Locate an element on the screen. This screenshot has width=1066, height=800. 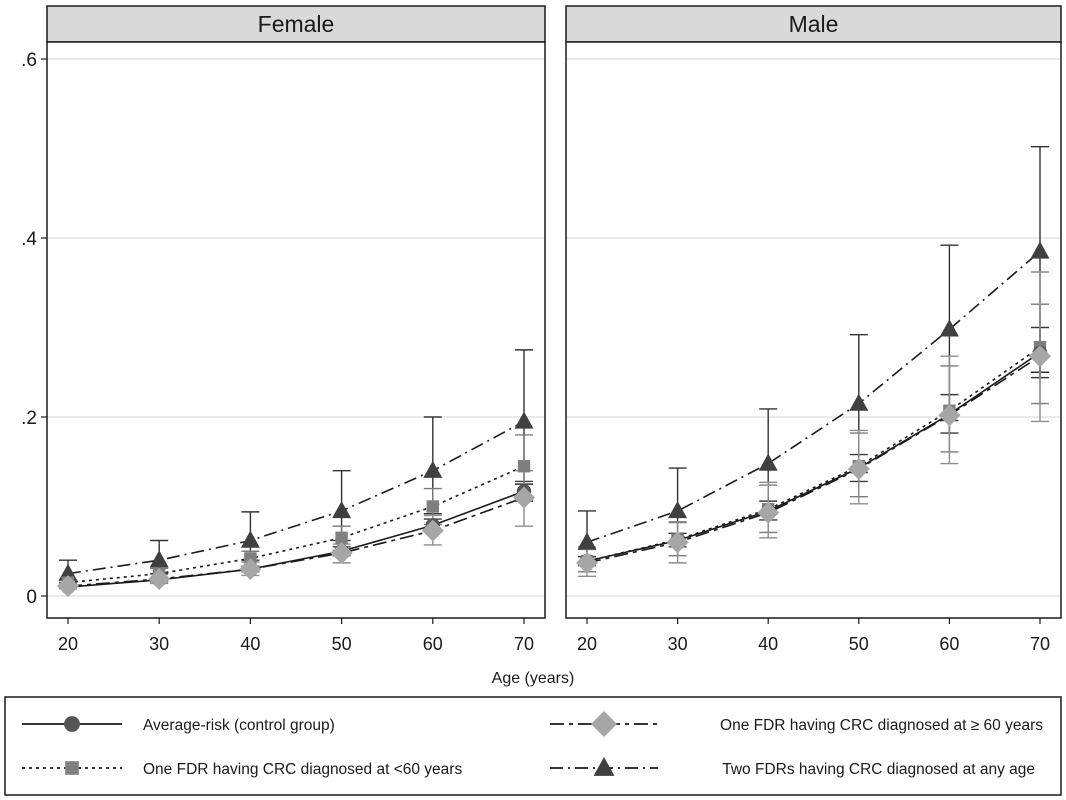
legend-marker-triangle is located at coordinates (604, 766).